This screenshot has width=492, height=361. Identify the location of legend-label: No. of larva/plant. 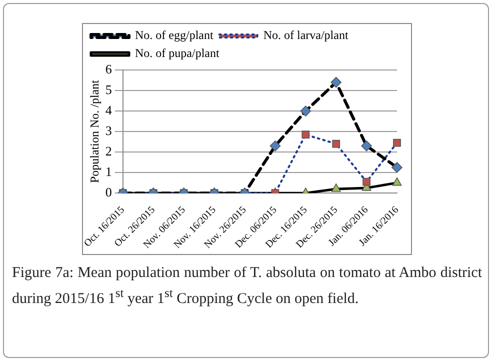
(306, 35).